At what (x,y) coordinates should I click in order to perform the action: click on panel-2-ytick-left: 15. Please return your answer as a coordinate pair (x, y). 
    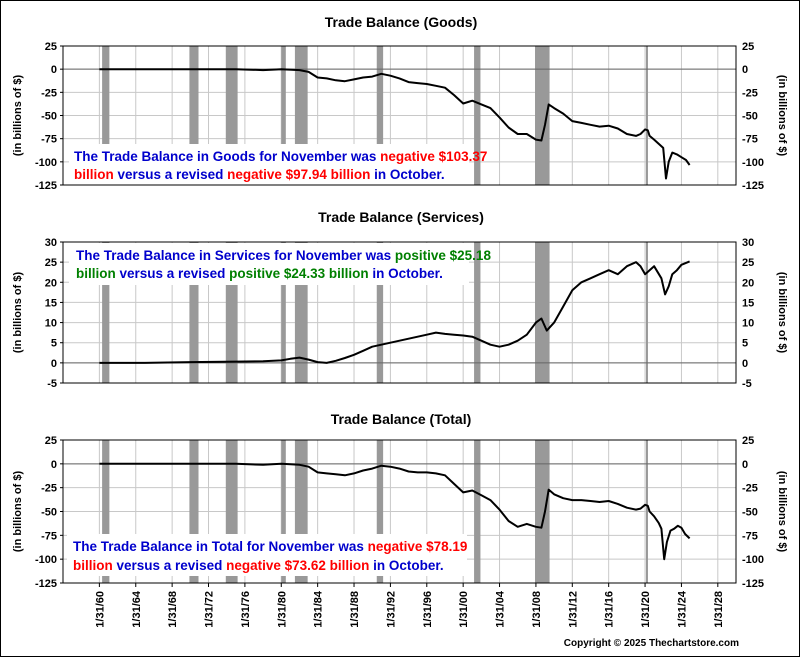
    Looking at the image, I should click on (51, 303).